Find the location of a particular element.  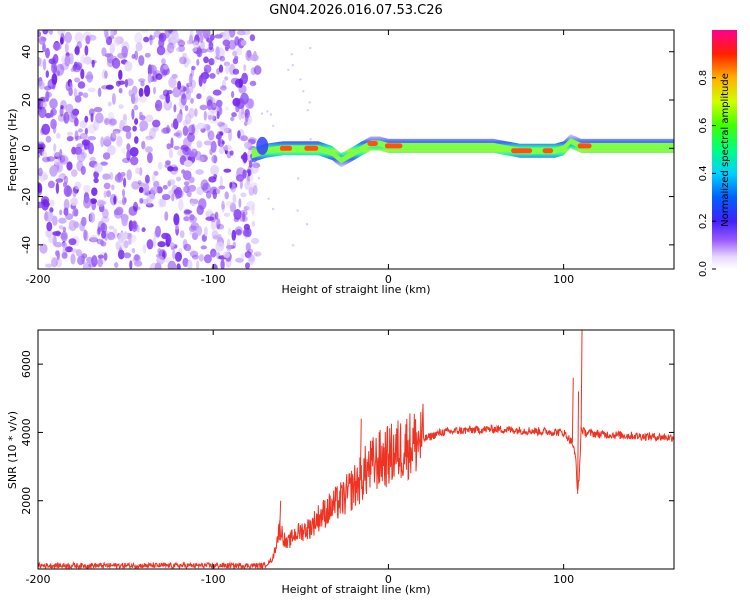

noise-region is located at coordinates (175, 149).